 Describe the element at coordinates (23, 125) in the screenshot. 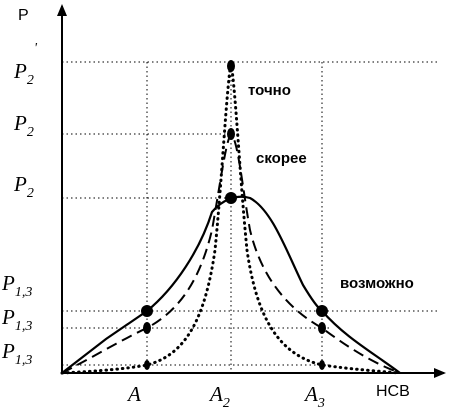

I see `y-tick-p2-mid: P2` at that location.